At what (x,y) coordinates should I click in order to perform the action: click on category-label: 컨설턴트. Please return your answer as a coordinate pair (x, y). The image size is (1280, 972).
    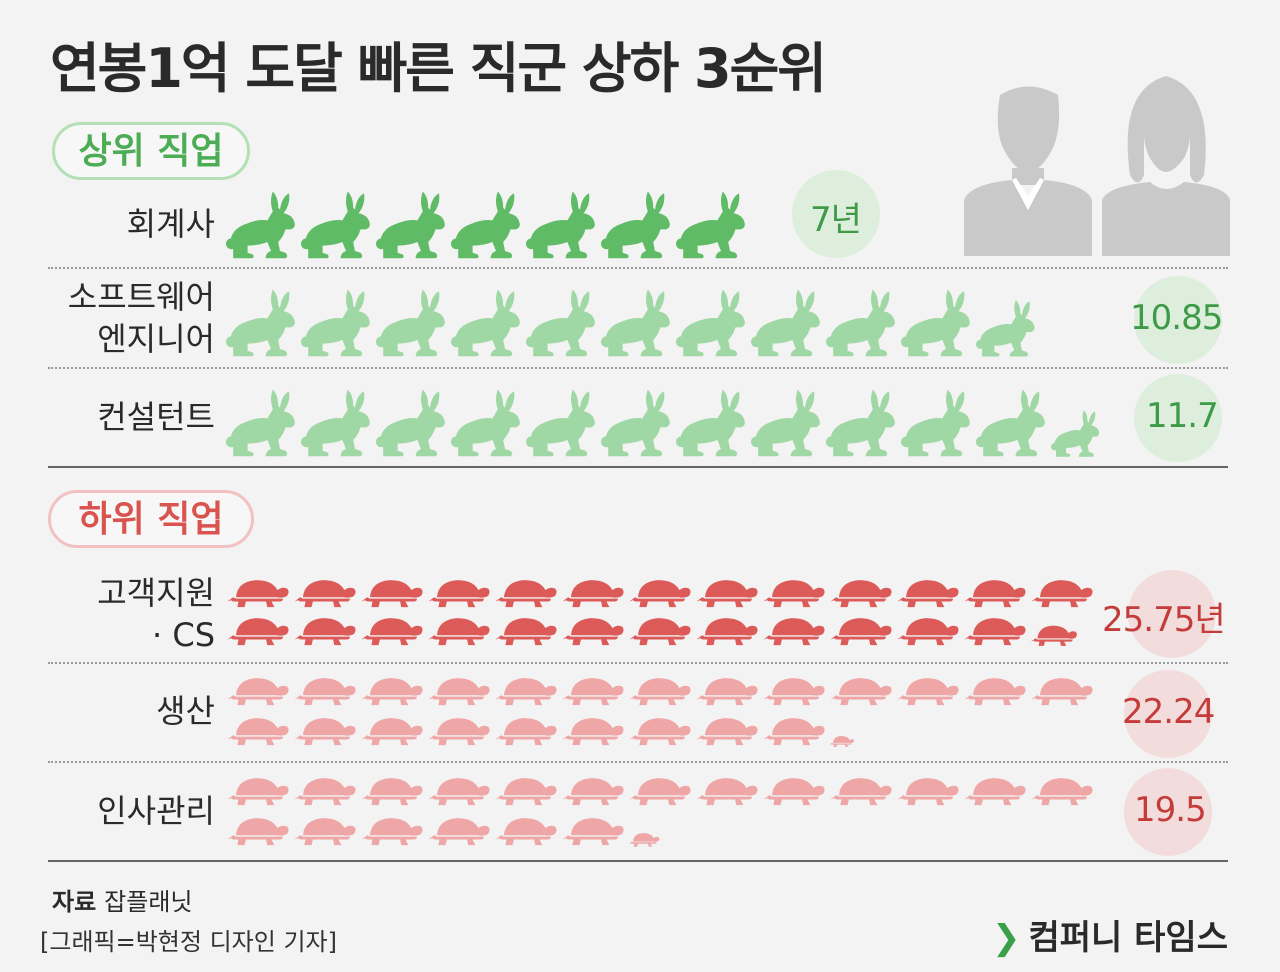
    Looking at the image, I should click on (156, 417).